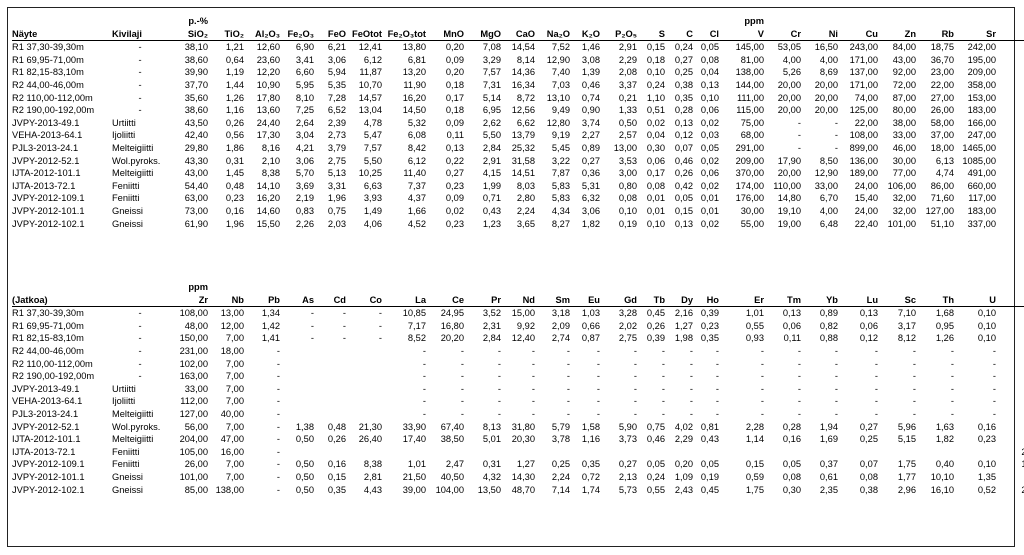 The image size is (1024, 555). What do you see at coordinates (906, 325) in the screenshot?
I see `value-cell: 3,17` at bounding box center [906, 325].